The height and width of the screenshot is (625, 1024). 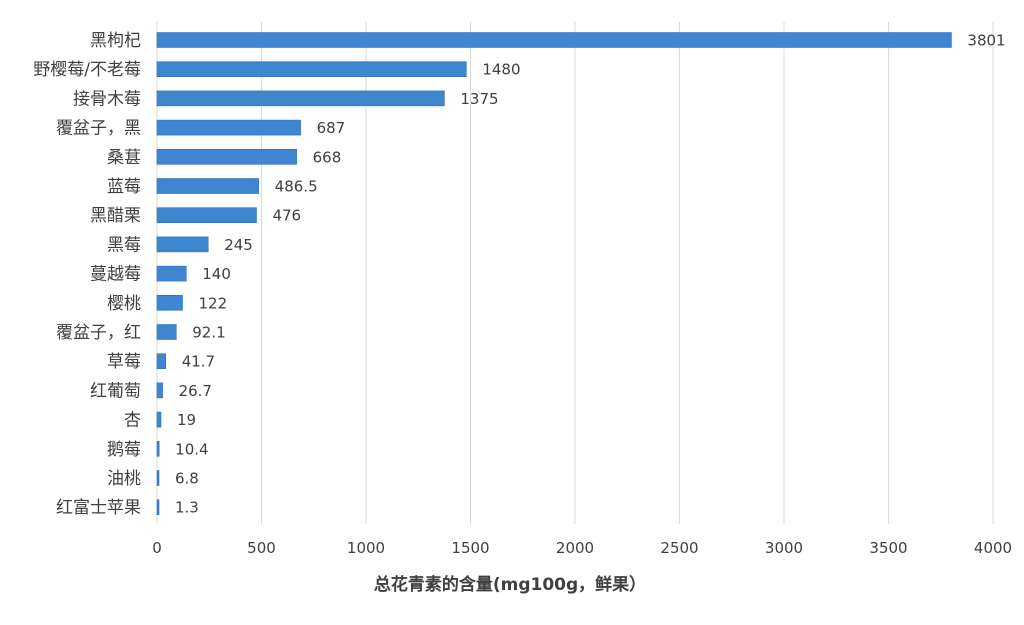 What do you see at coordinates (208, 333) in the screenshot?
I see `bar-value-label: 92.1` at bounding box center [208, 333].